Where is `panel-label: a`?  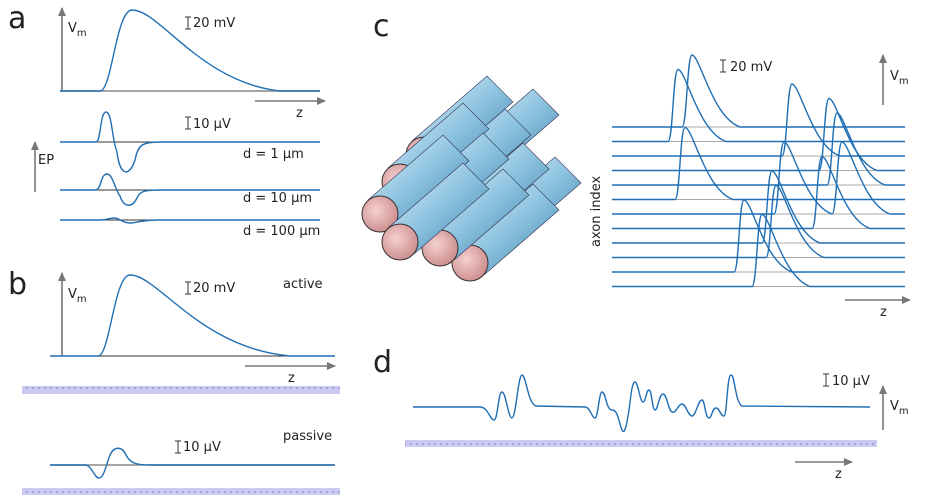 panel-label: a is located at coordinates (17, 18).